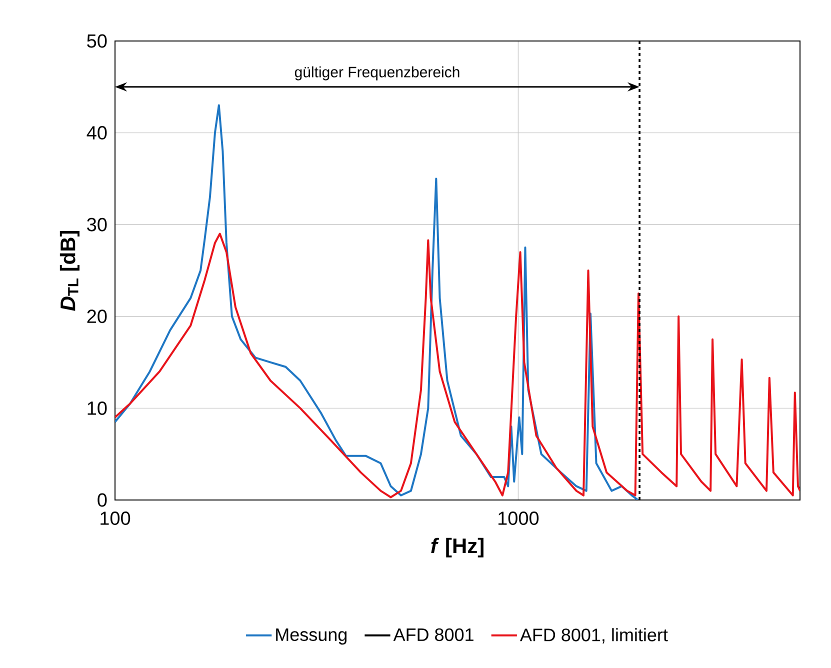 The image size is (831, 668). I want to click on y-axis-title: D$_{TL}$ [dB], so click(70, 270).